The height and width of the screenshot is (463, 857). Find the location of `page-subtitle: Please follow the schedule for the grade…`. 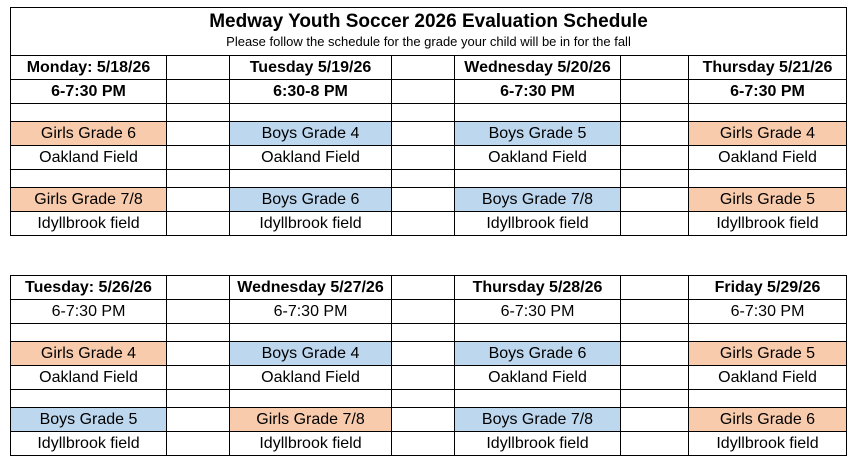

page-subtitle: Please follow the schedule for the grade… is located at coordinates (428, 41).